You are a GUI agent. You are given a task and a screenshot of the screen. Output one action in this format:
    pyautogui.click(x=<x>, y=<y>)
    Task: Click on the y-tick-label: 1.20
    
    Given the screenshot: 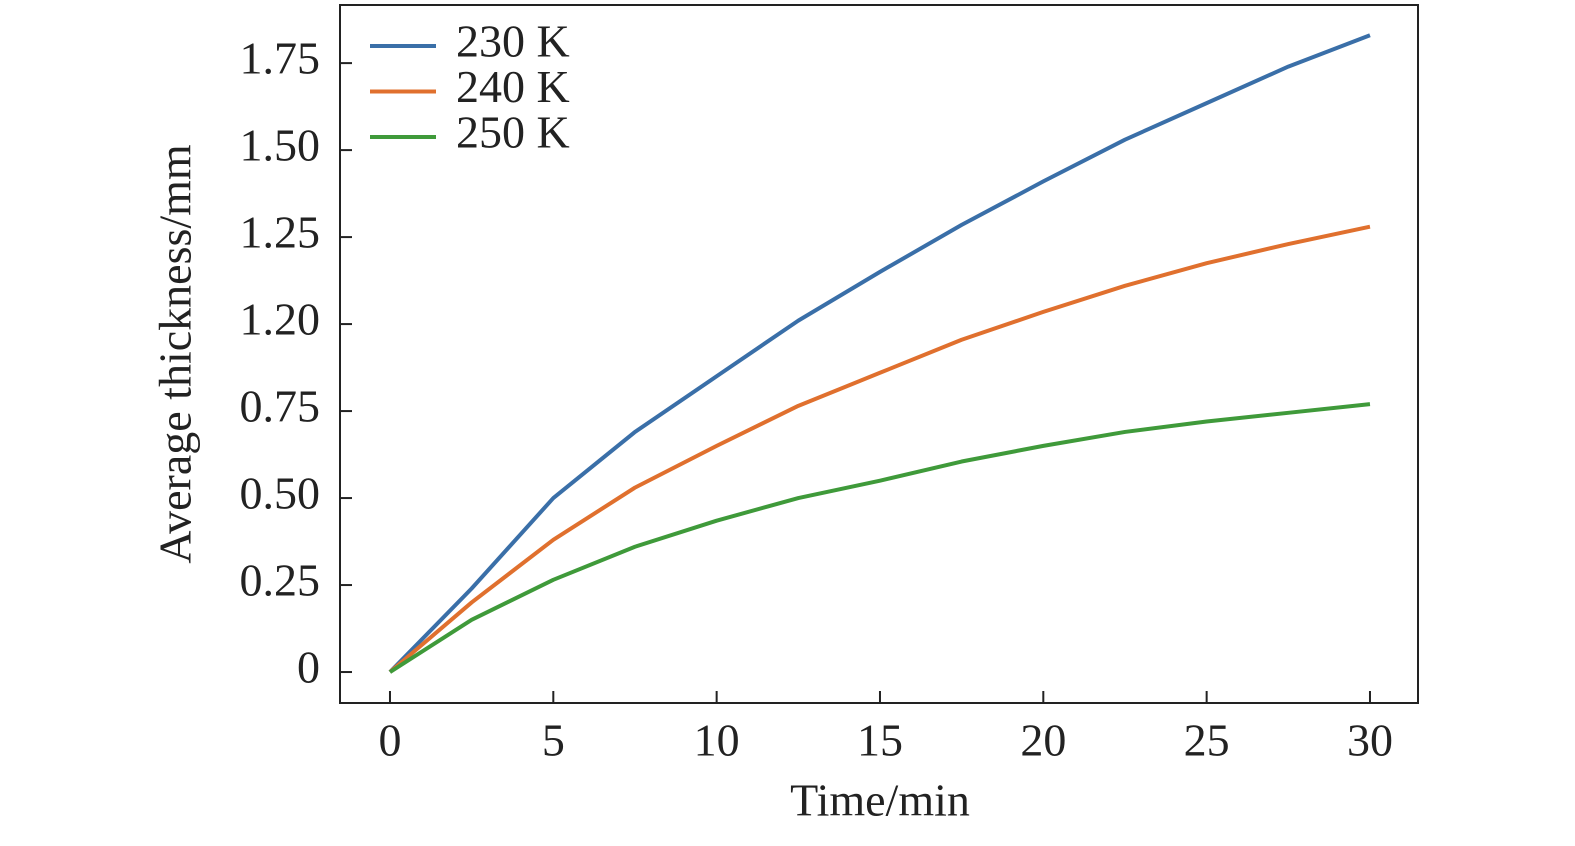 What is the action you would take?
    pyautogui.click(x=280, y=319)
    